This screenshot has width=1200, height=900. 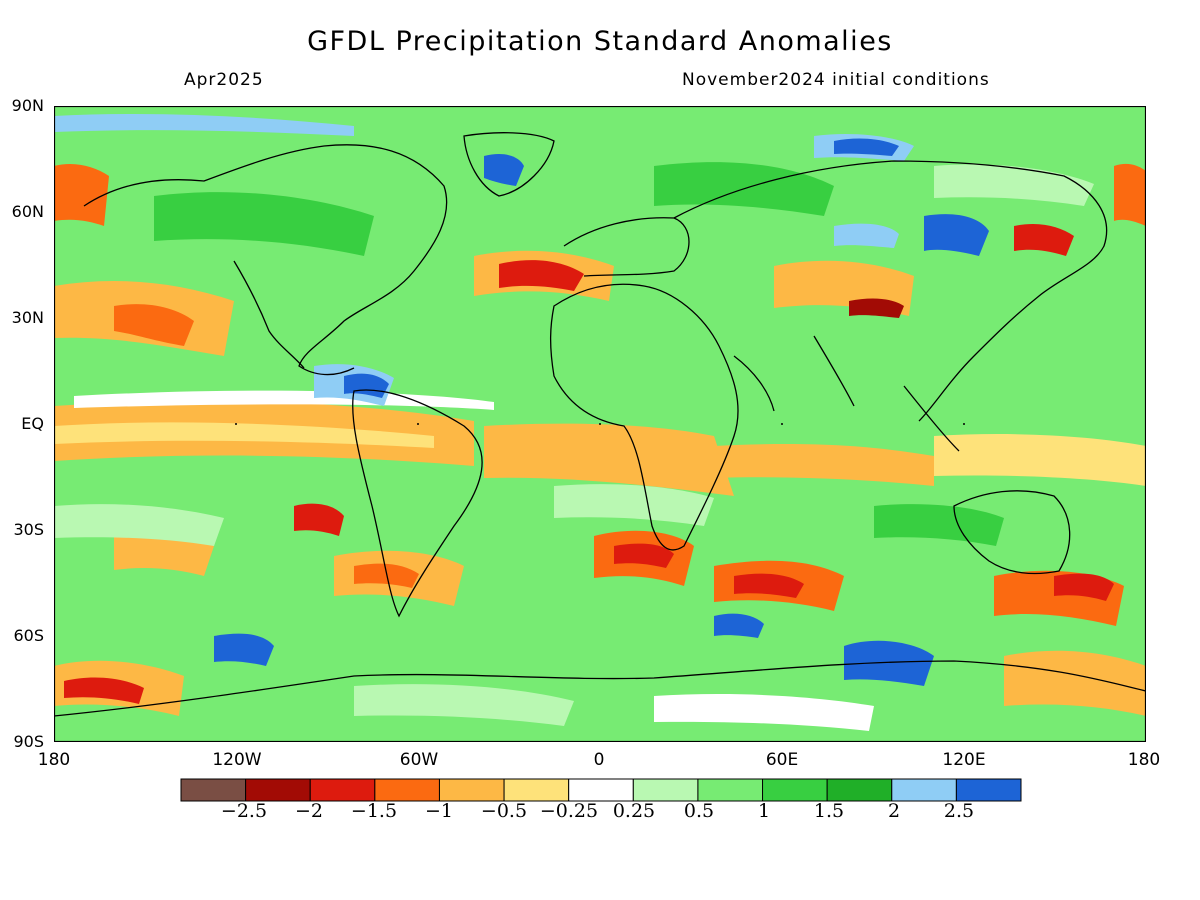 I want to click on lon-label-120w: 120W, so click(x=237, y=760).